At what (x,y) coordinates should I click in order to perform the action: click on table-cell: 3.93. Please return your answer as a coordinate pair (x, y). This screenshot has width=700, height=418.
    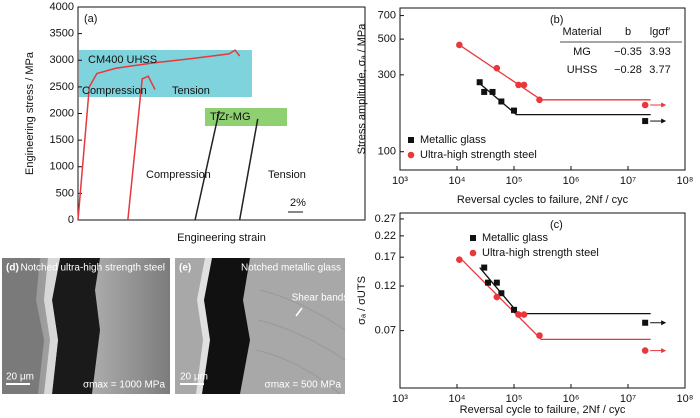
    Looking at the image, I should click on (659, 52).